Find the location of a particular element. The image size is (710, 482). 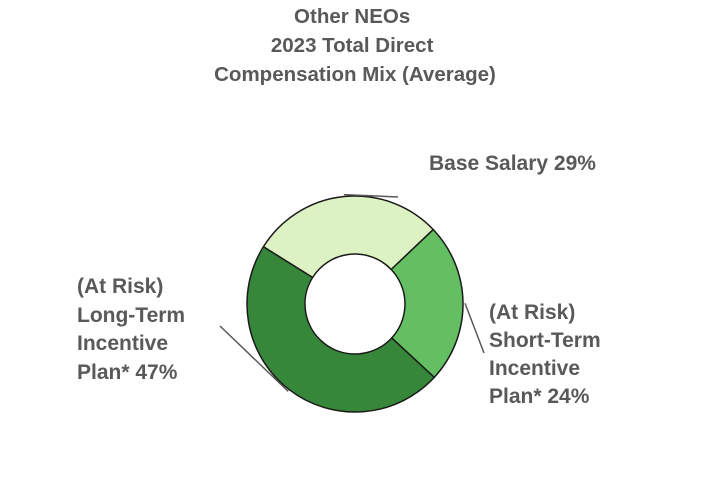

chart-title-line-1: Other NEOs is located at coordinates (352, 16).